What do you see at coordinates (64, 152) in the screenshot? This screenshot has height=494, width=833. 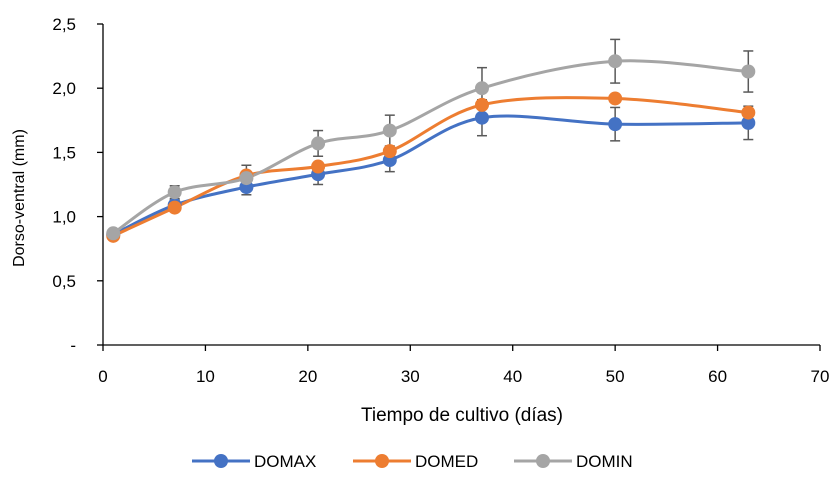 I see `y-tick-label: 1,5` at bounding box center [64, 152].